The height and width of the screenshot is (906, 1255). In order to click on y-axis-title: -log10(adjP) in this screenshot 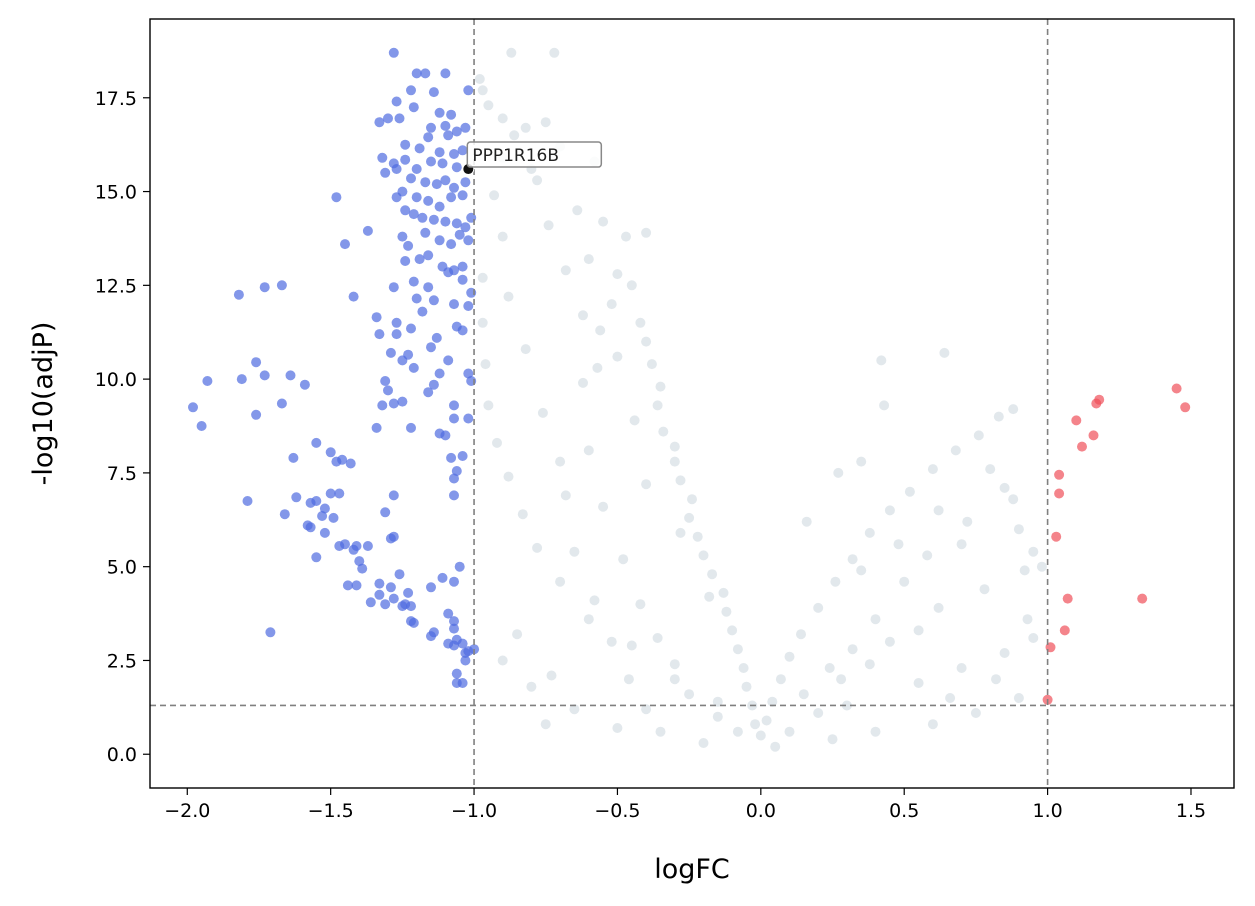, I will do `click(43, 404)`.